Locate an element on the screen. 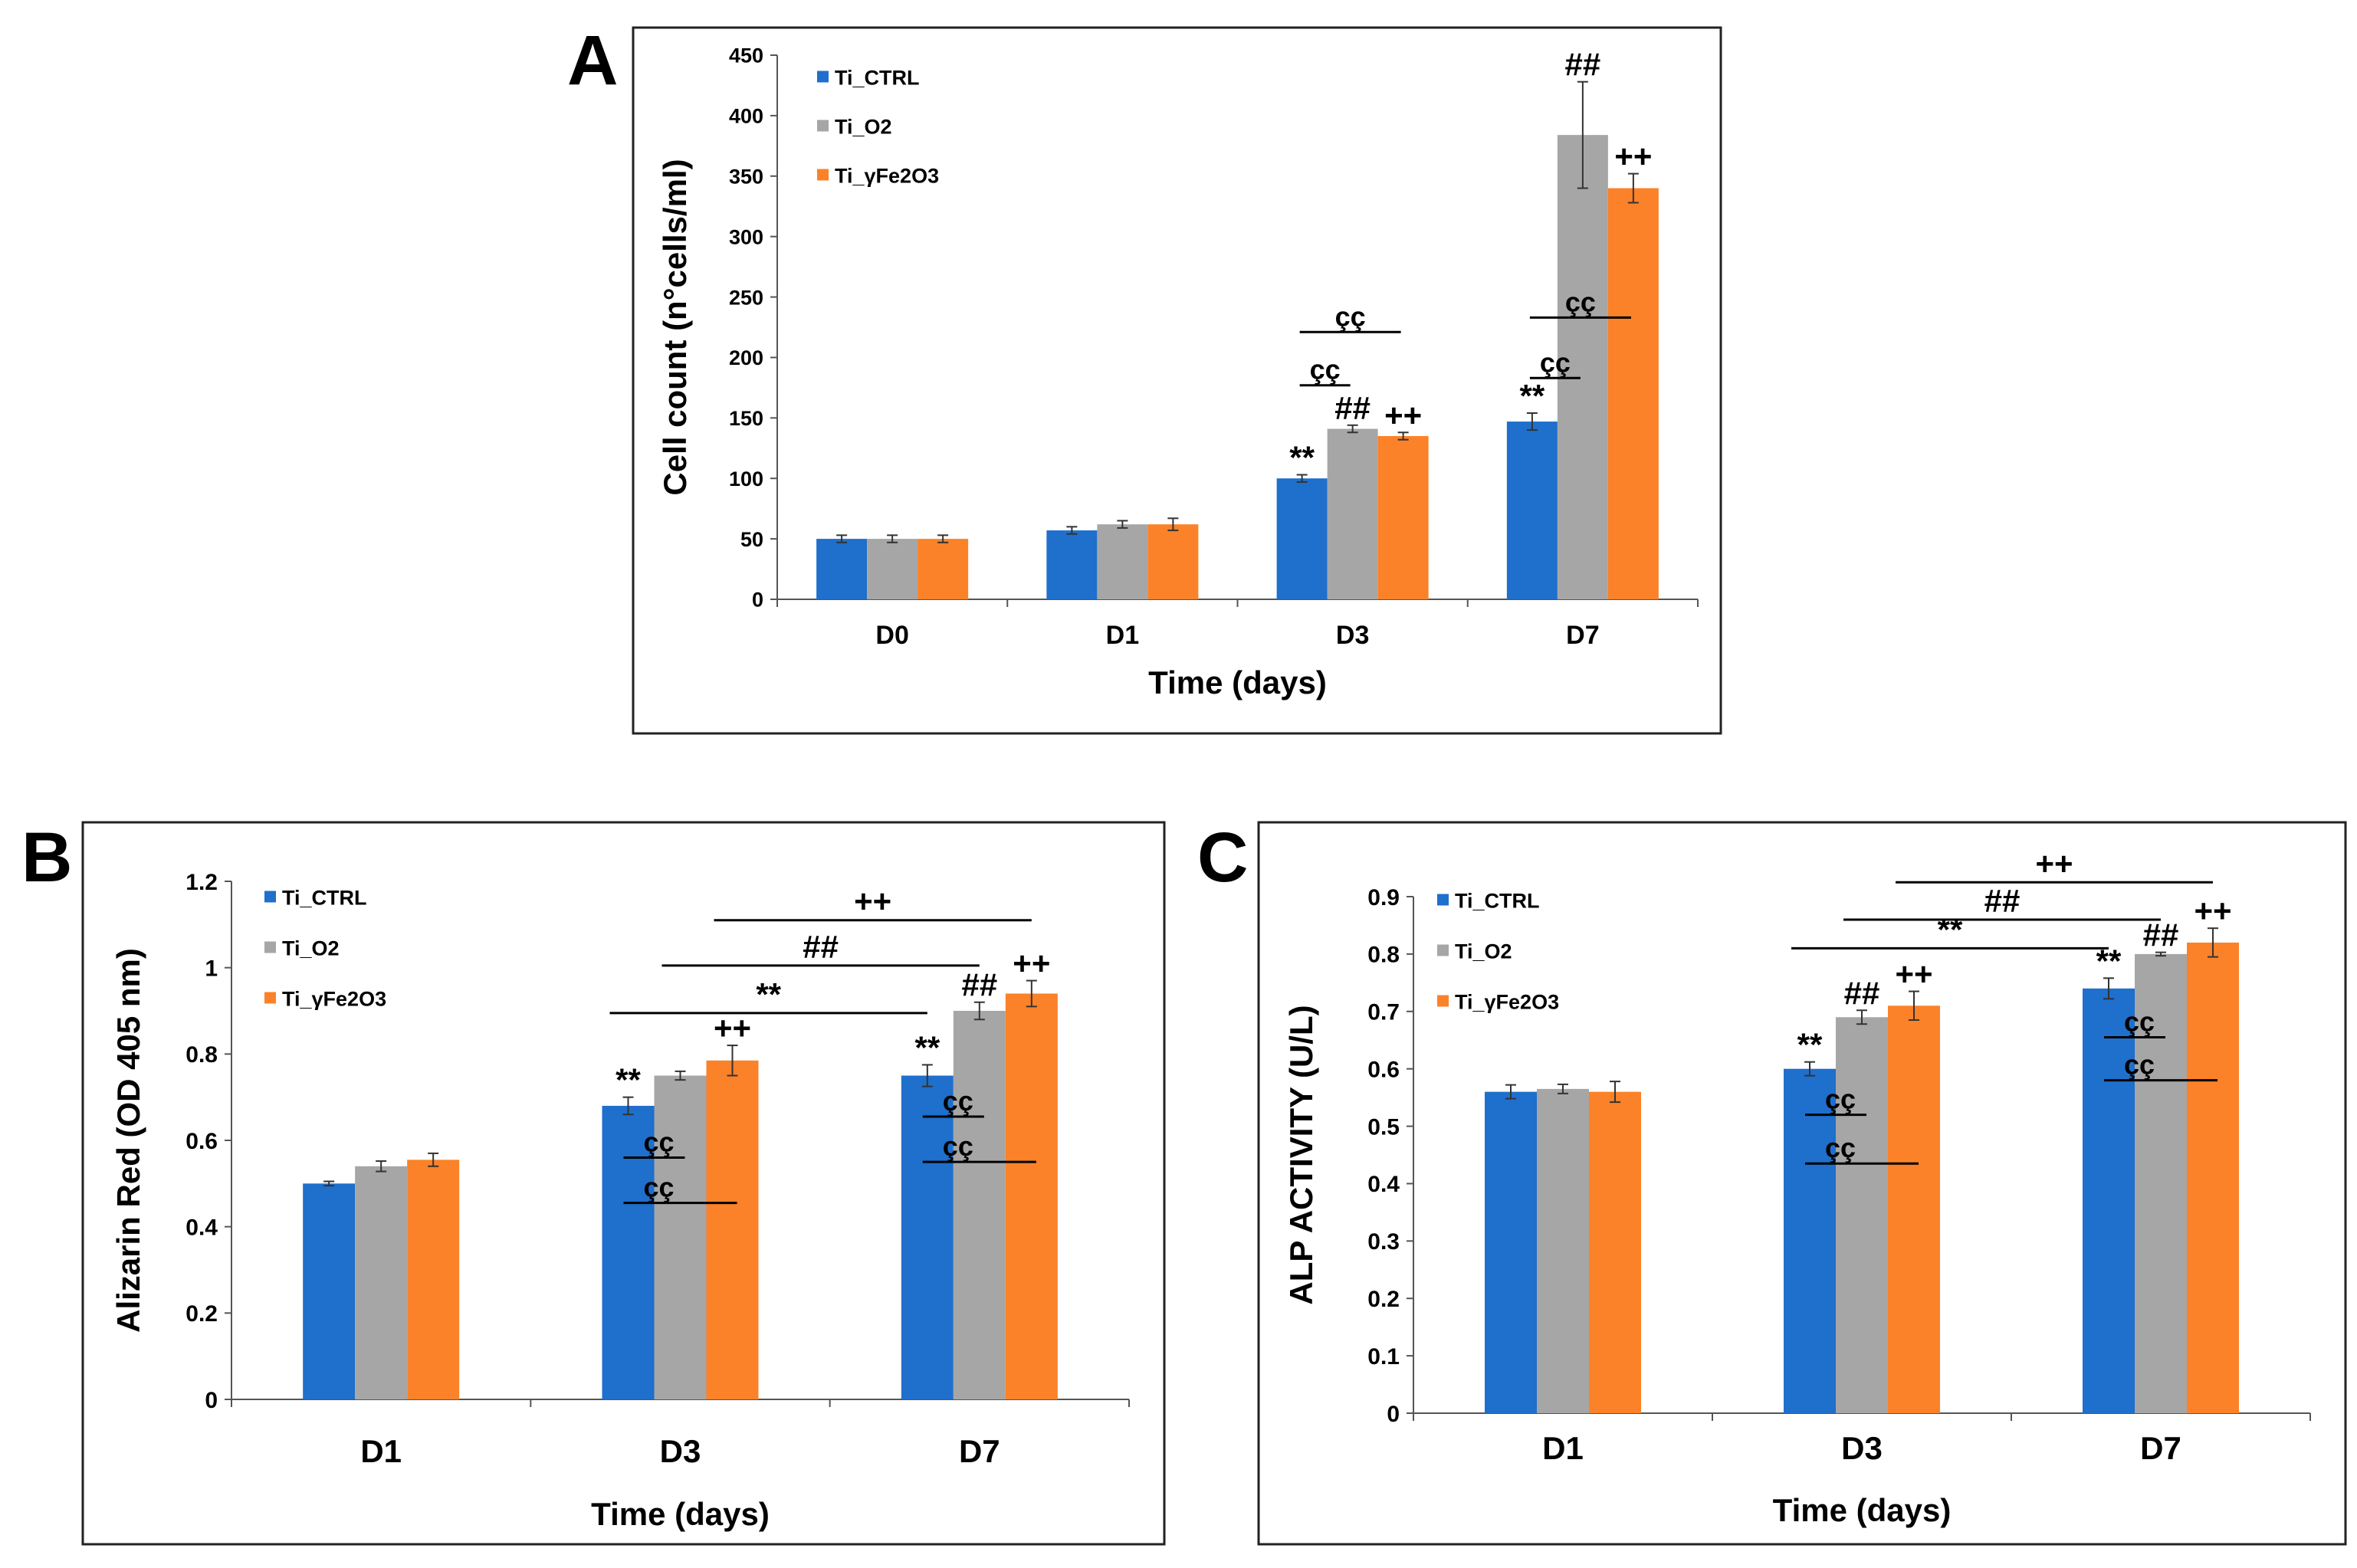  y-tick-label: 0.2 is located at coordinates (201, 1314).